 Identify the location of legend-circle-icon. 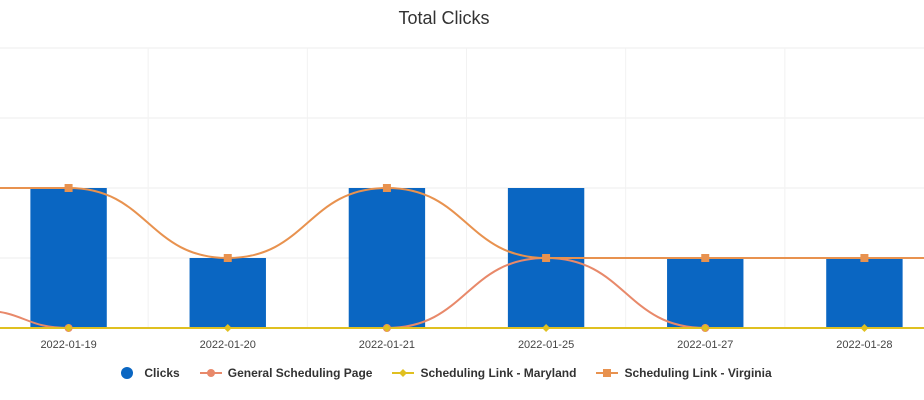
(127, 373).